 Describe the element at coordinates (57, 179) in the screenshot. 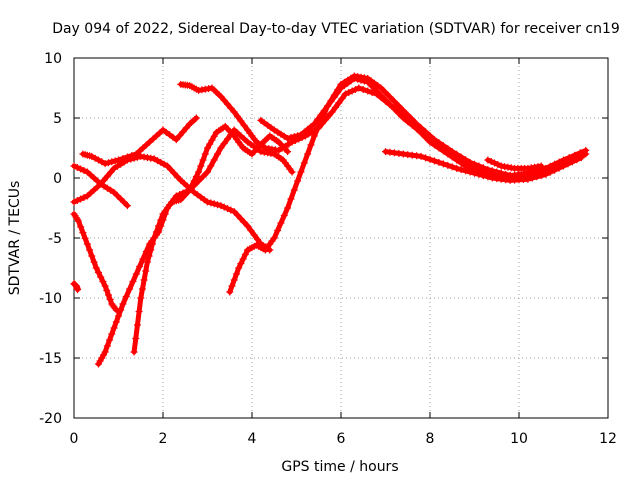

I see `y-tick-label: 0` at that location.